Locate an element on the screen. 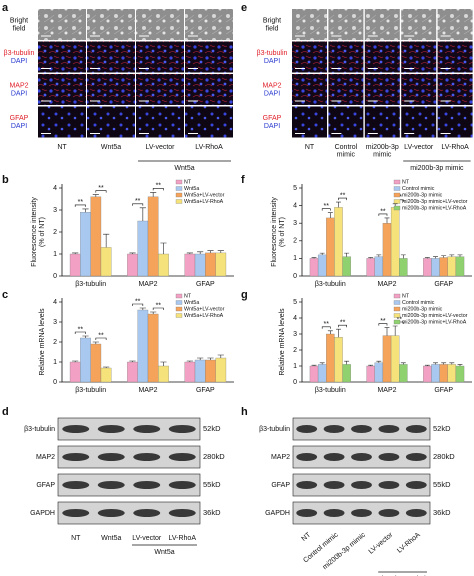 This screenshot has width=474, height=576. y-tick-label: 5 is located at coordinates (295, 188).